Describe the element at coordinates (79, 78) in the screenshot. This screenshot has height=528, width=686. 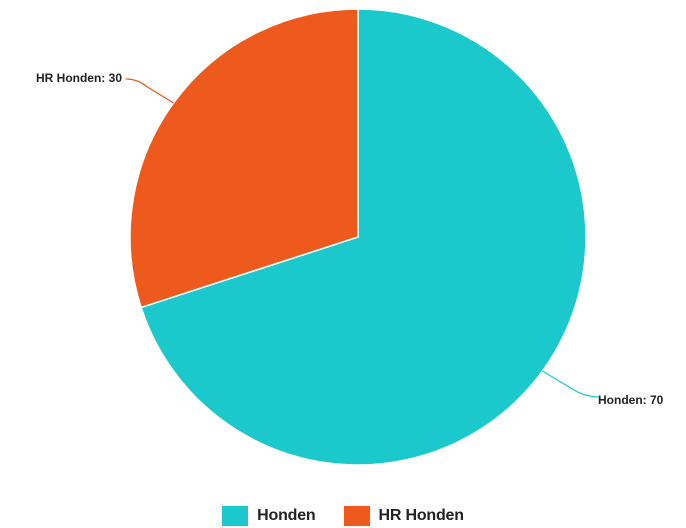
I see `data-label-hr-honden: HR Honden: 30` at that location.